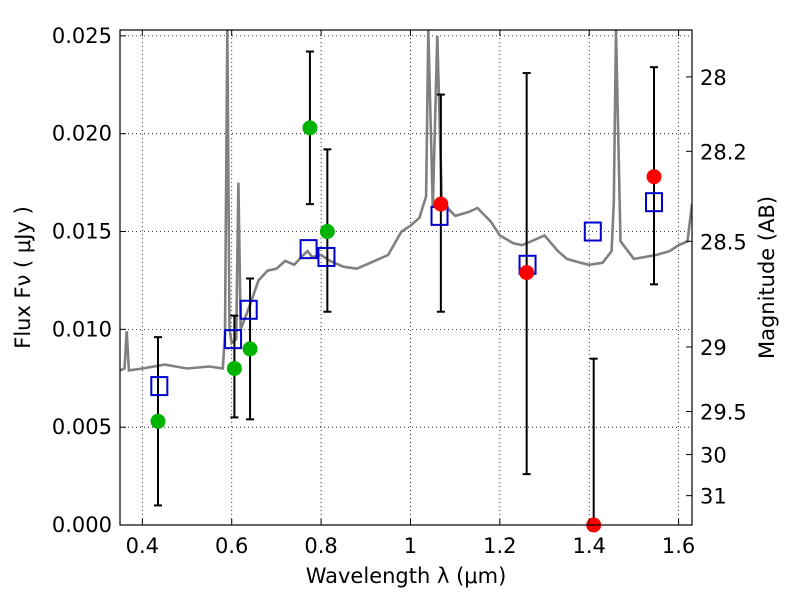 The height and width of the screenshot is (600, 800). What do you see at coordinates (767, 277) in the screenshot?
I see `y2-axis-label: Magnitude (AB)` at bounding box center [767, 277].